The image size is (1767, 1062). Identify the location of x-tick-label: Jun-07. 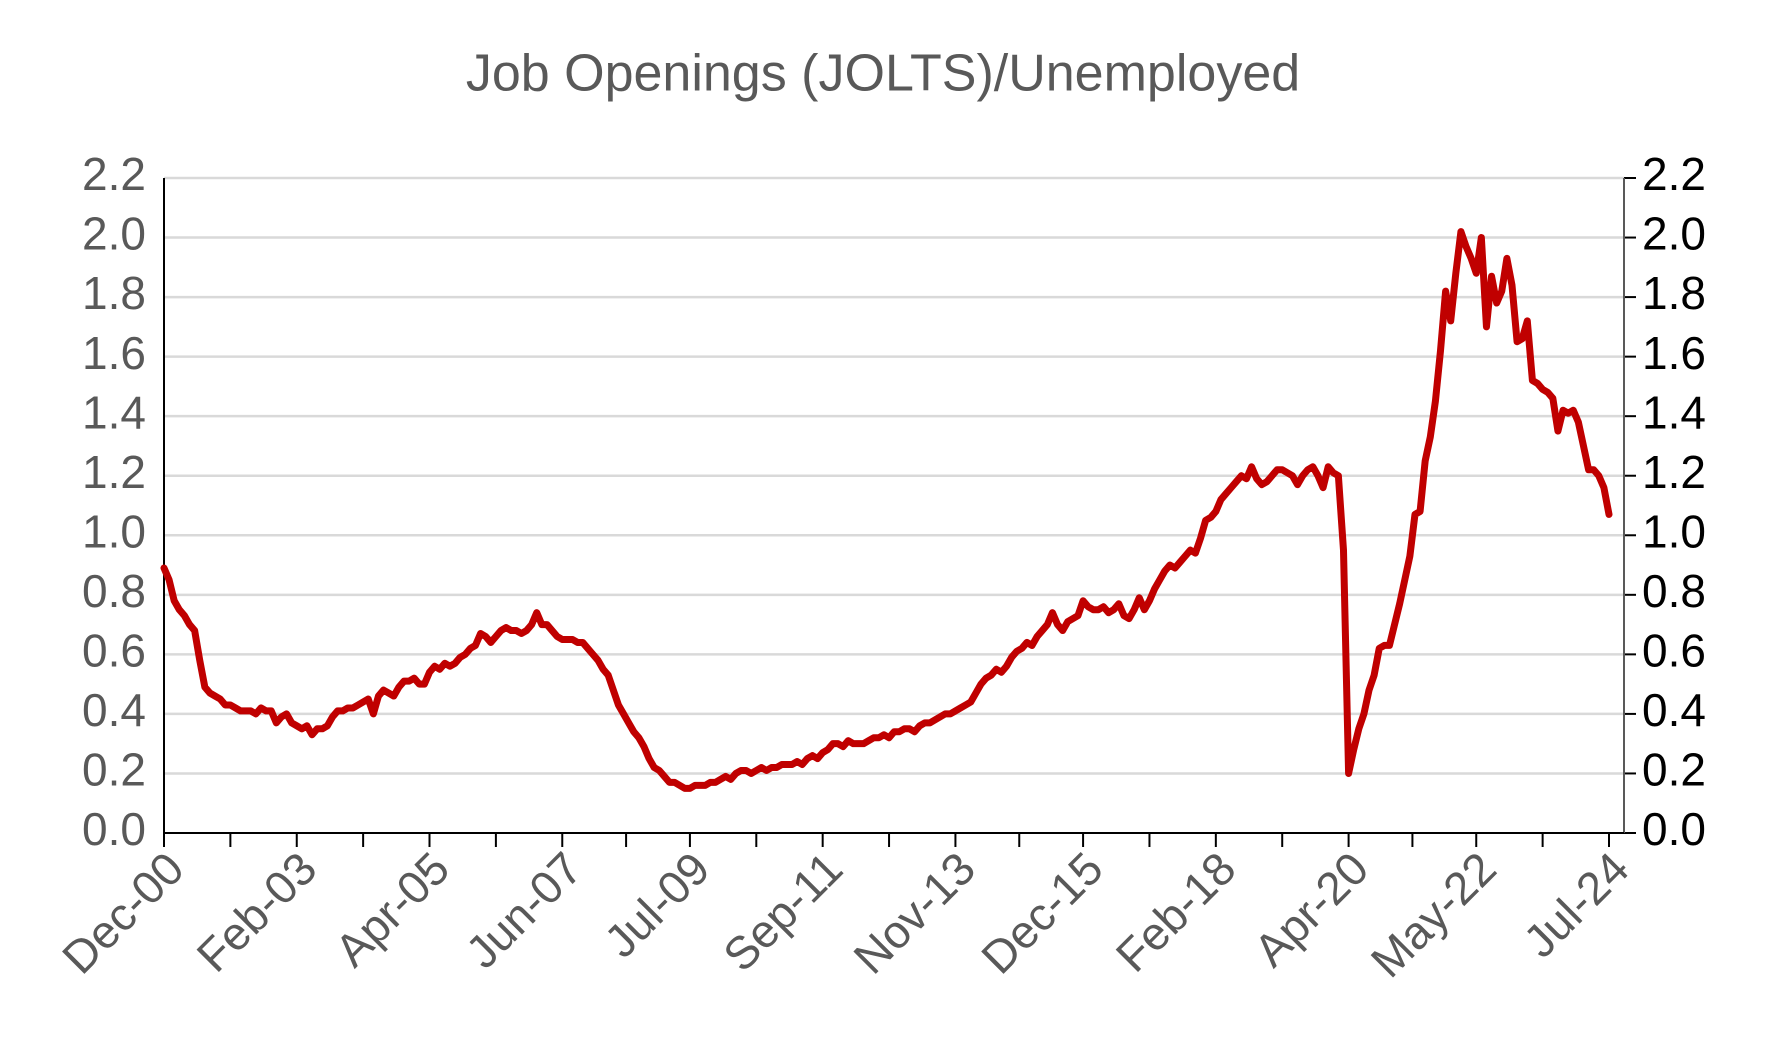
(524, 910).